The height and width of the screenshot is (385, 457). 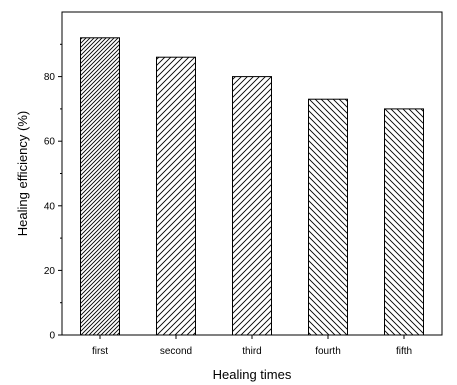 What do you see at coordinates (50, 206) in the screenshot?
I see `y-tick-label-40: 40` at bounding box center [50, 206].